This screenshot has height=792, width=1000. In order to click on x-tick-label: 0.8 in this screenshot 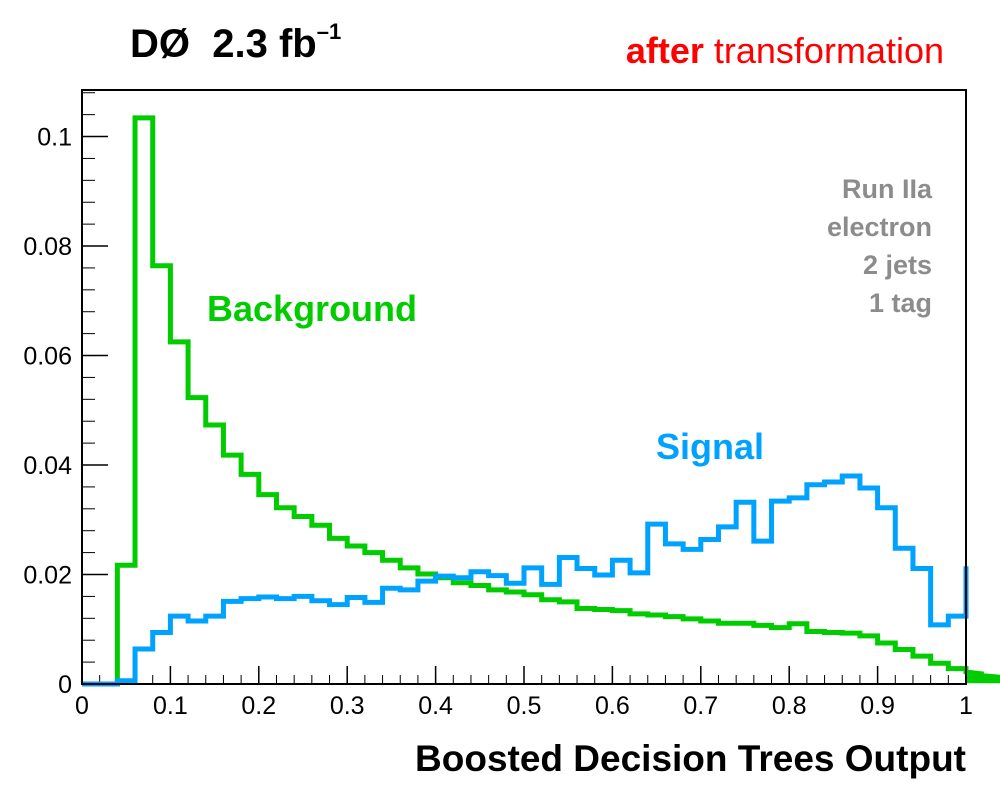, I will do `click(789, 706)`.